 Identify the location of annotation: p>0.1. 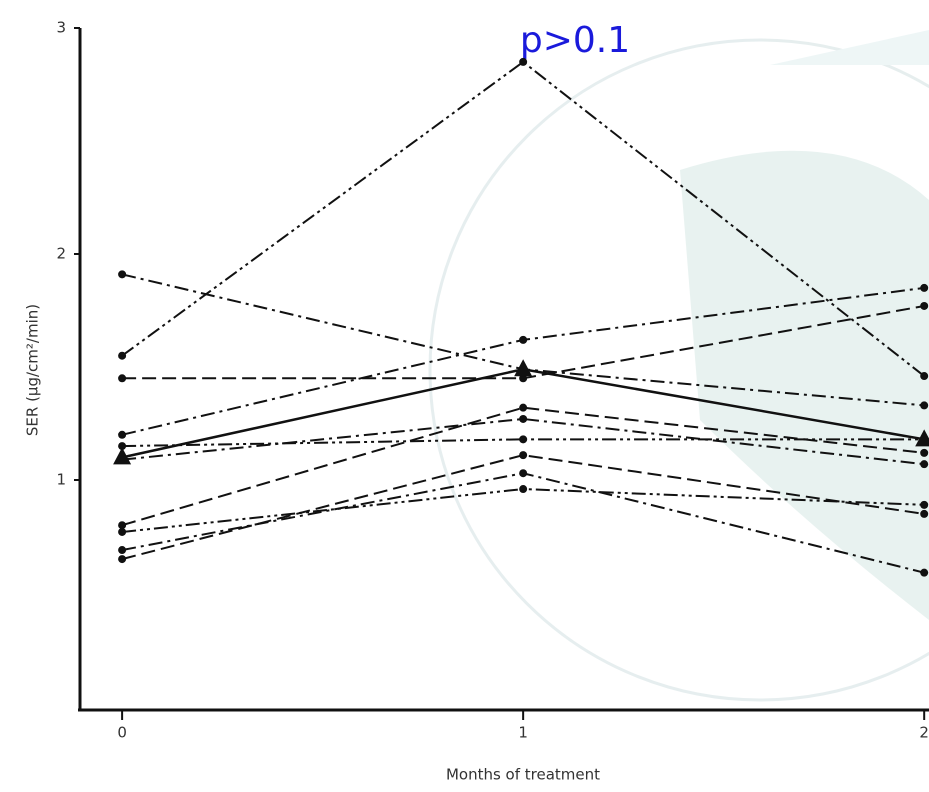
(575, 40).